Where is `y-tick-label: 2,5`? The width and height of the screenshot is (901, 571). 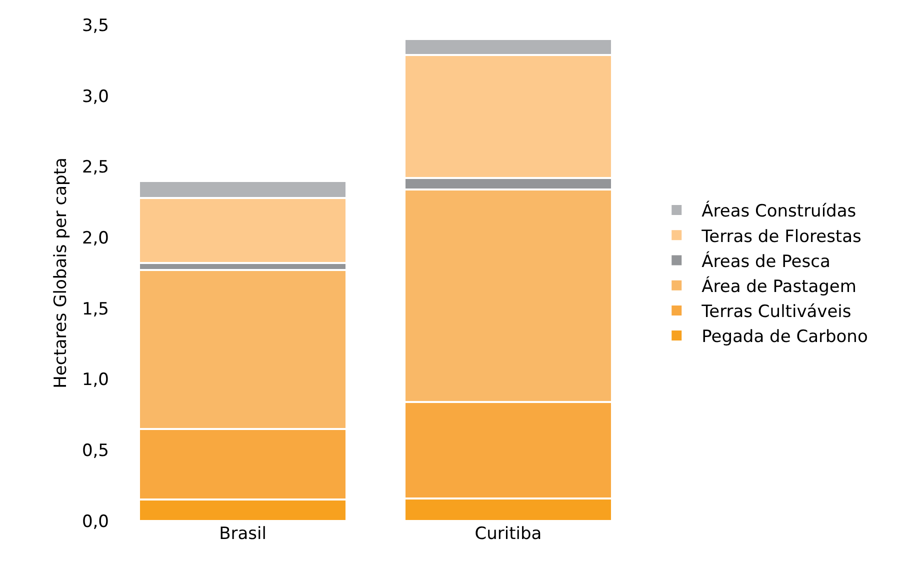 y-tick-label: 2,5 is located at coordinates (95, 168).